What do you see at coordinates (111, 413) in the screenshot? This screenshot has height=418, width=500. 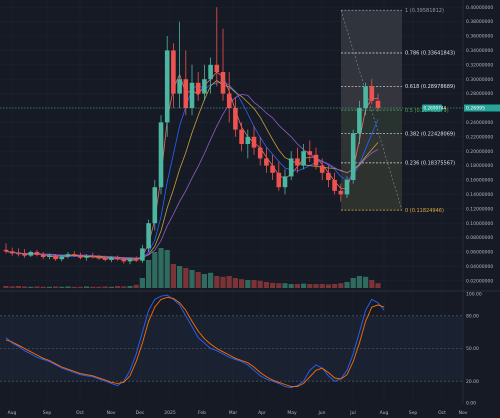 I see `time-tick-label: Nov` at bounding box center [111, 413].